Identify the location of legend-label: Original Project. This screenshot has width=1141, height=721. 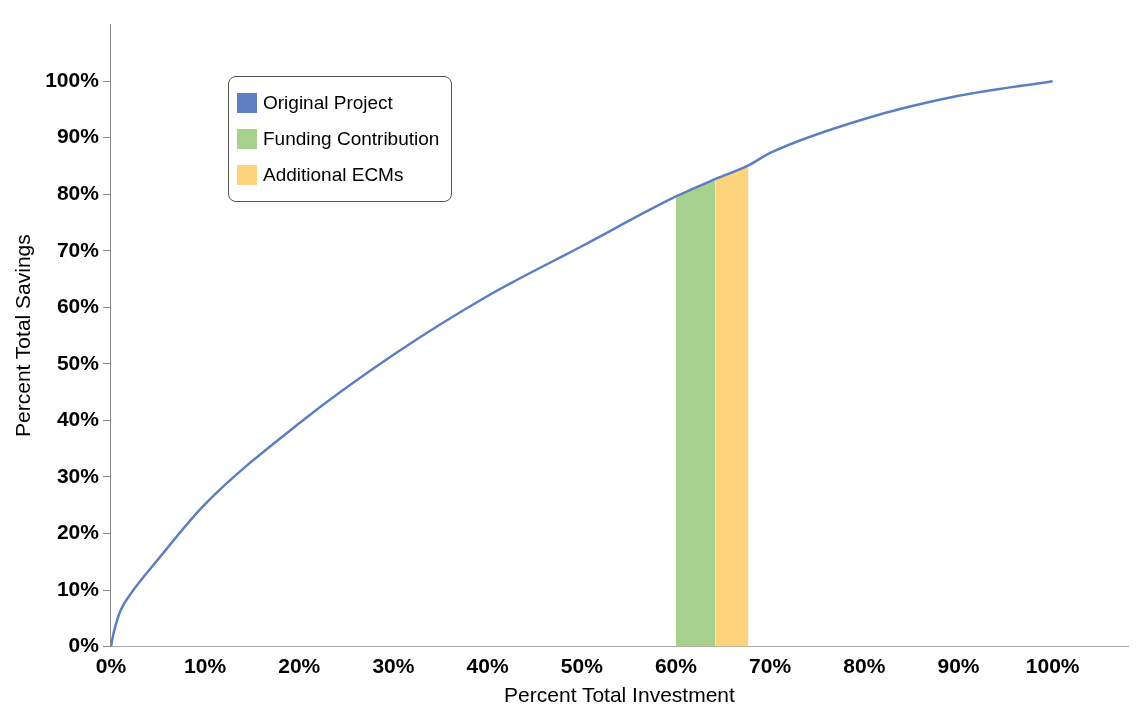
(328, 103).